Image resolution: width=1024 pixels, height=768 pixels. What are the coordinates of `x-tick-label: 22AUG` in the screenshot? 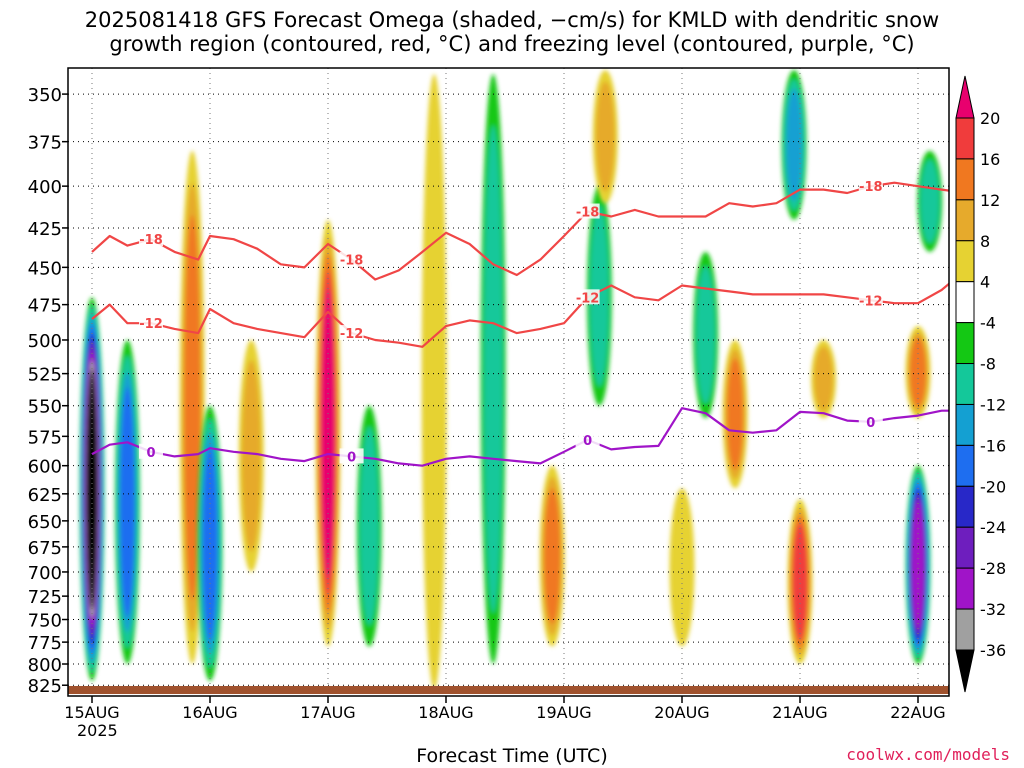 It's located at (917, 712).